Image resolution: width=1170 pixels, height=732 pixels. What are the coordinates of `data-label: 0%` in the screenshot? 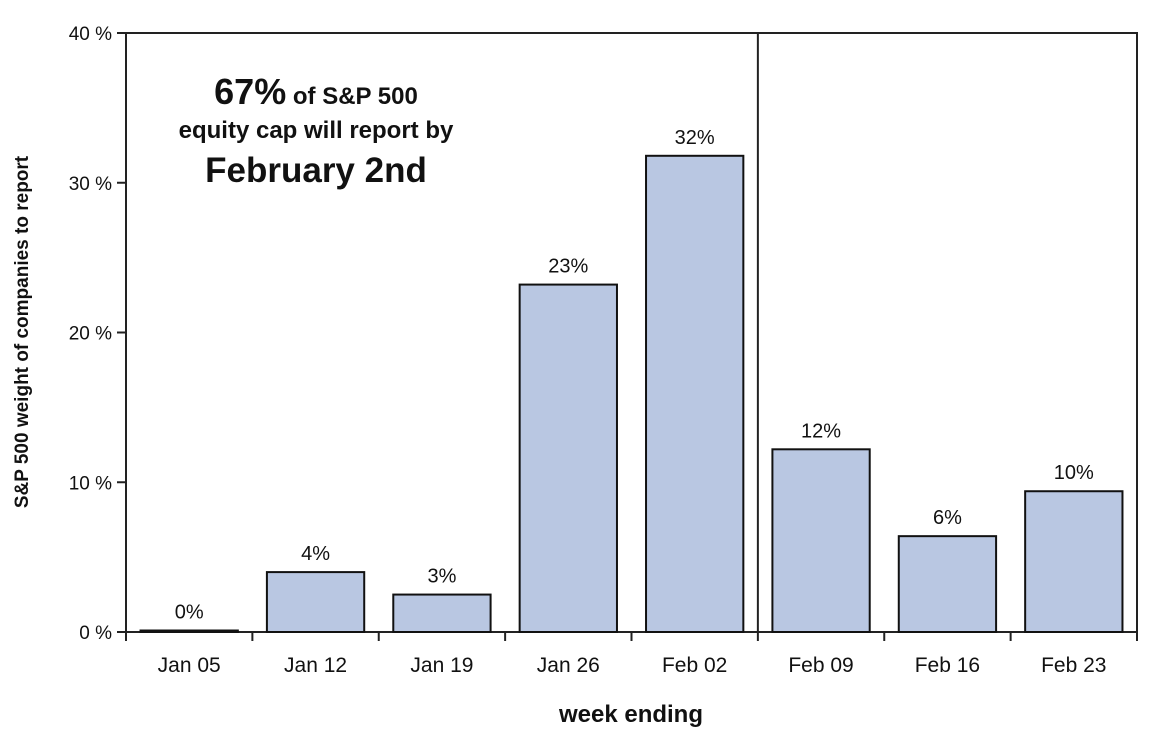 It's located at (189, 613).